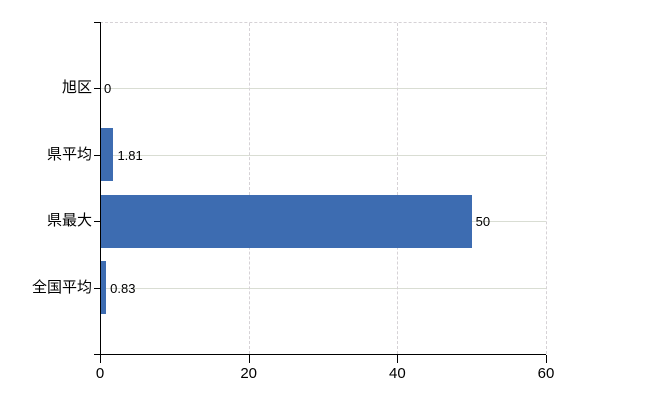 Image resolution: width=650 pixels, height=400 pixels. What do you see at coordinates (123, 288) in the screenshot?
I see `bar-value-label: 0.83` at bounding box center [123, 288].